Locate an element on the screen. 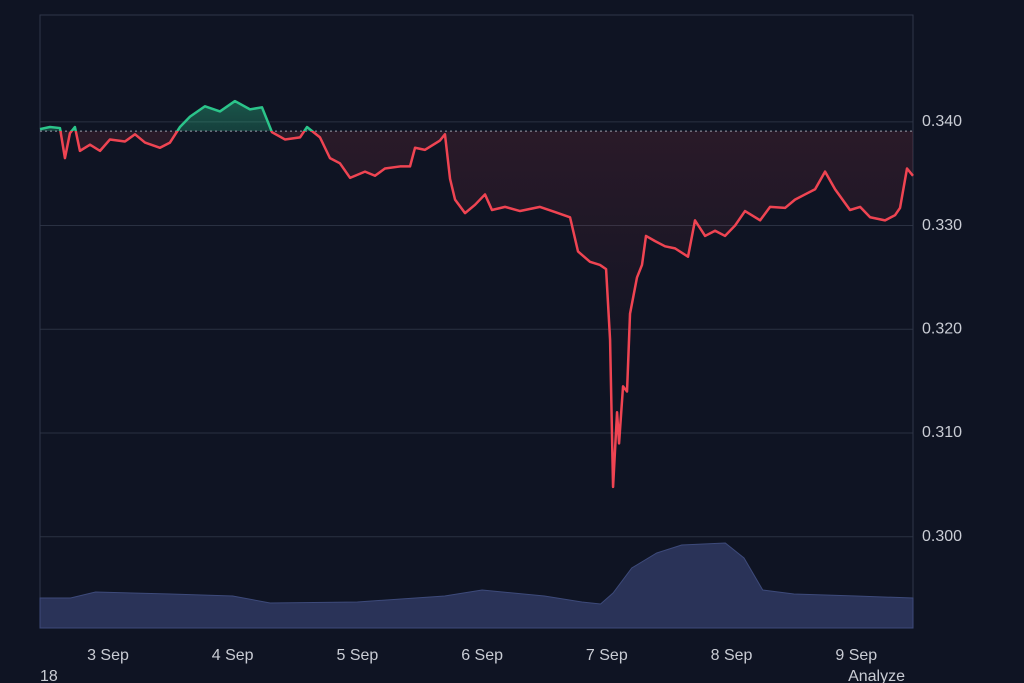  y-tick-label: 0.300 is located at coordinates (942, 536).